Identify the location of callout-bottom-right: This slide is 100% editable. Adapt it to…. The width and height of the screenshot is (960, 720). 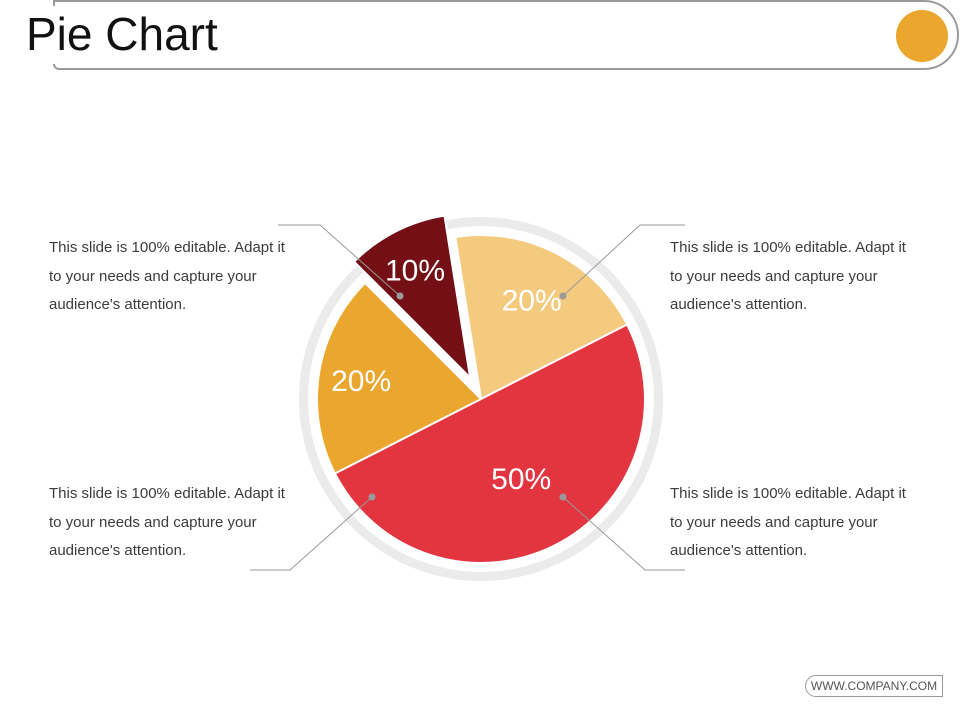
(788, 522).